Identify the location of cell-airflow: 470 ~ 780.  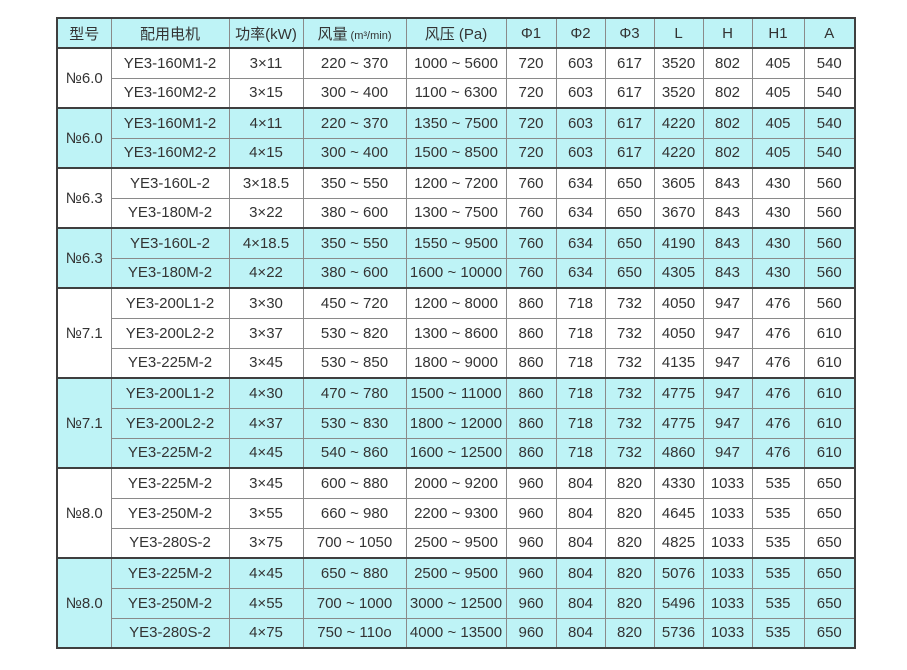
(354, 393).